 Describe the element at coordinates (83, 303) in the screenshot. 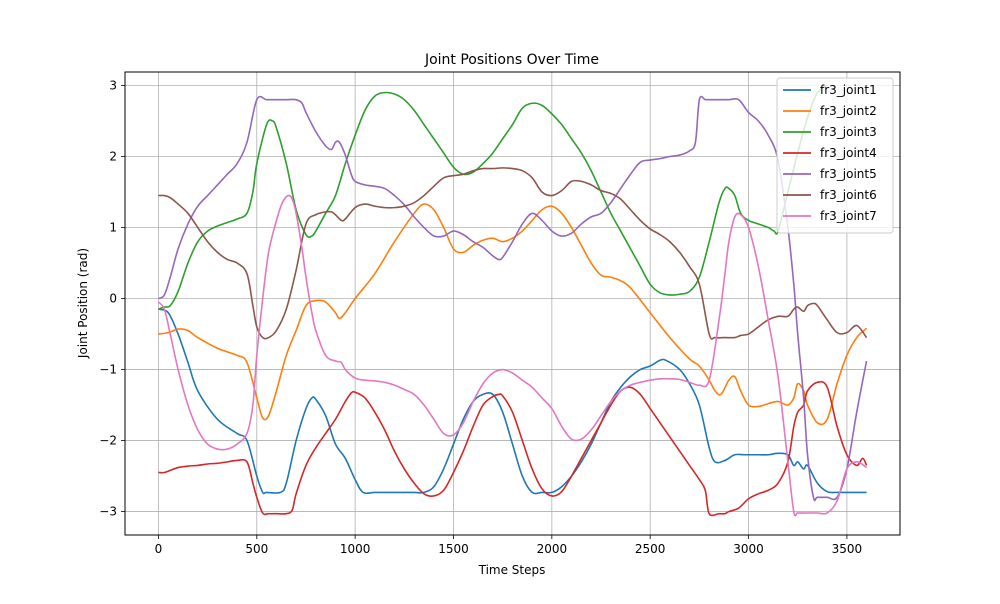

I see `y-axis-label: Joint Position (rad)` at that location.